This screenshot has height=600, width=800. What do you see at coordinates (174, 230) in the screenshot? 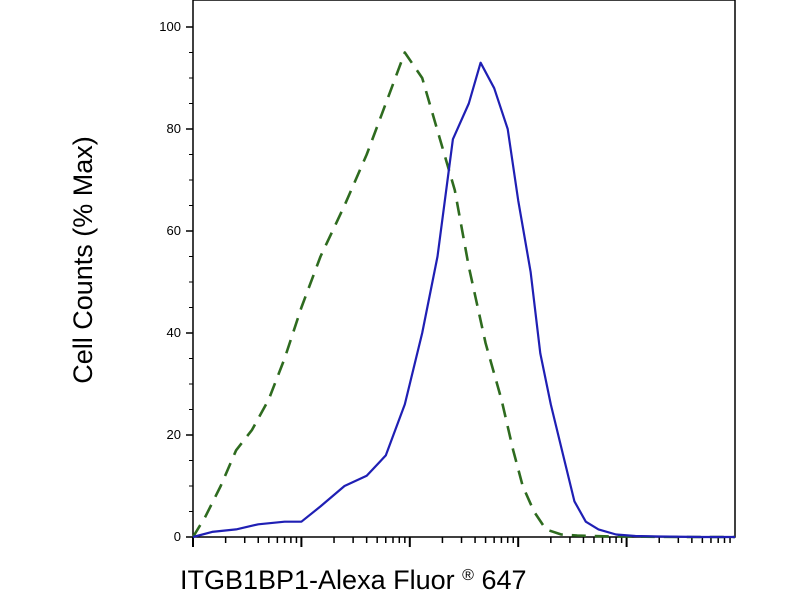
I see `y-tick-label: 60` at bounding box center [174, 230].